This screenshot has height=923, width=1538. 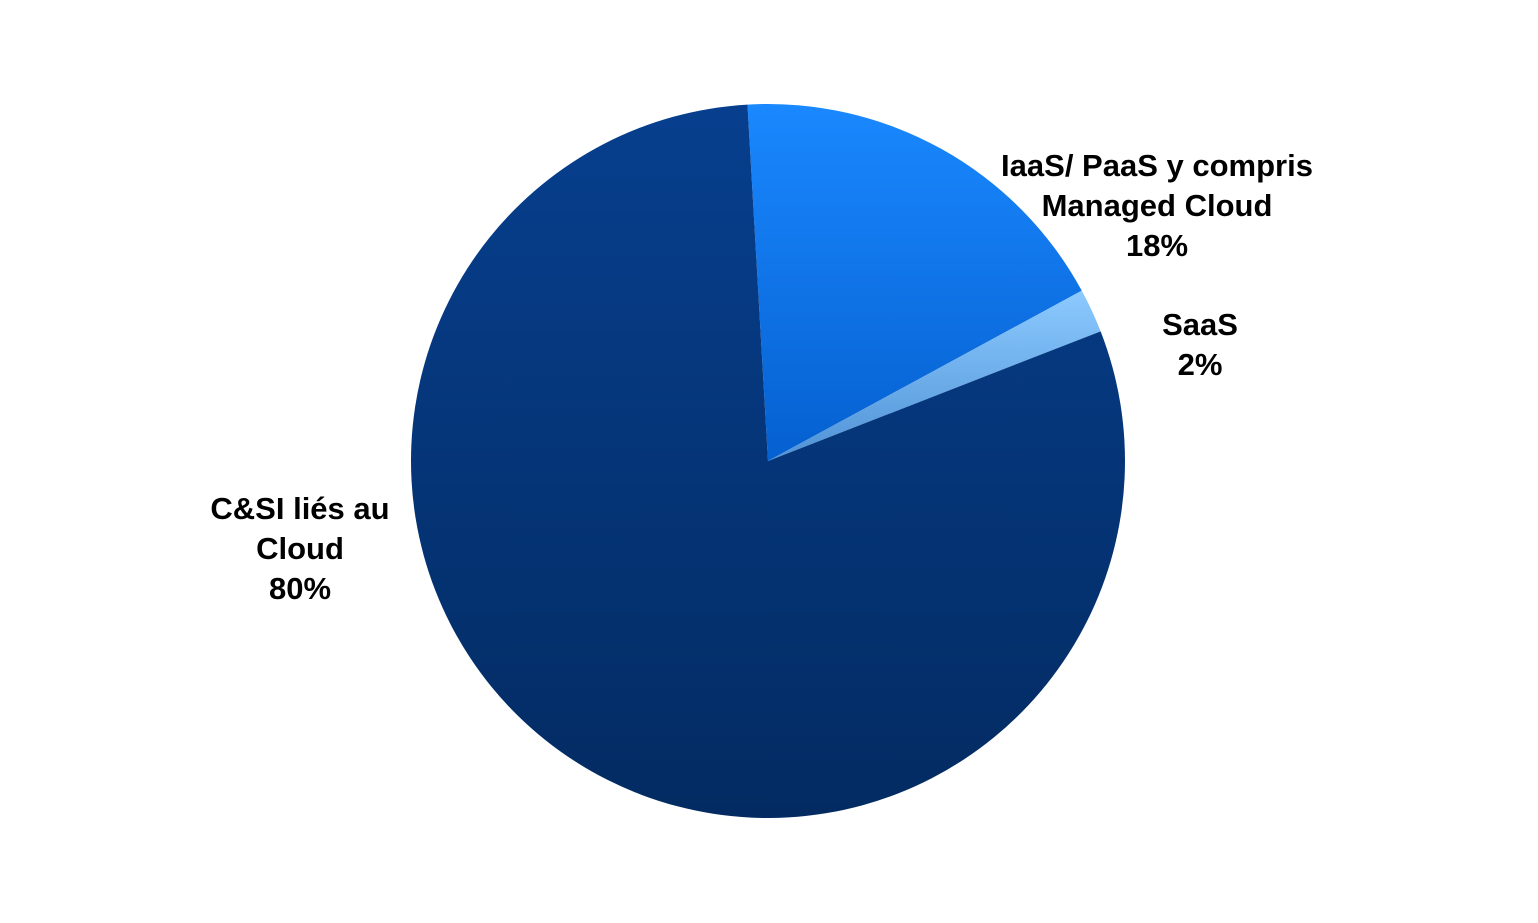 What do you see at coordinates (1157, 245) in the screenshot?
I see `slice-percent-label: 18%` at bounding box center [1157, 245].